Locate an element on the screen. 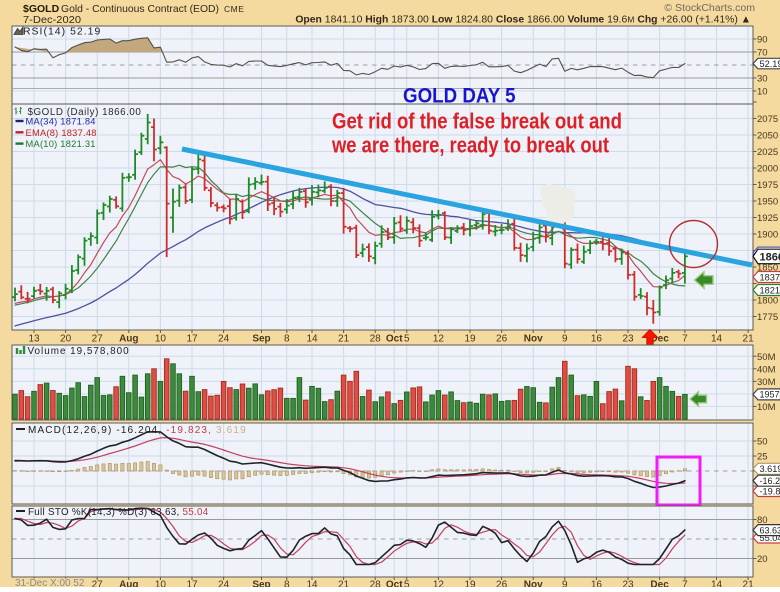 Image resolution: width=780 pixels, height=592 pixels. svg-text: 1900 is located at coordinates (767, 235).